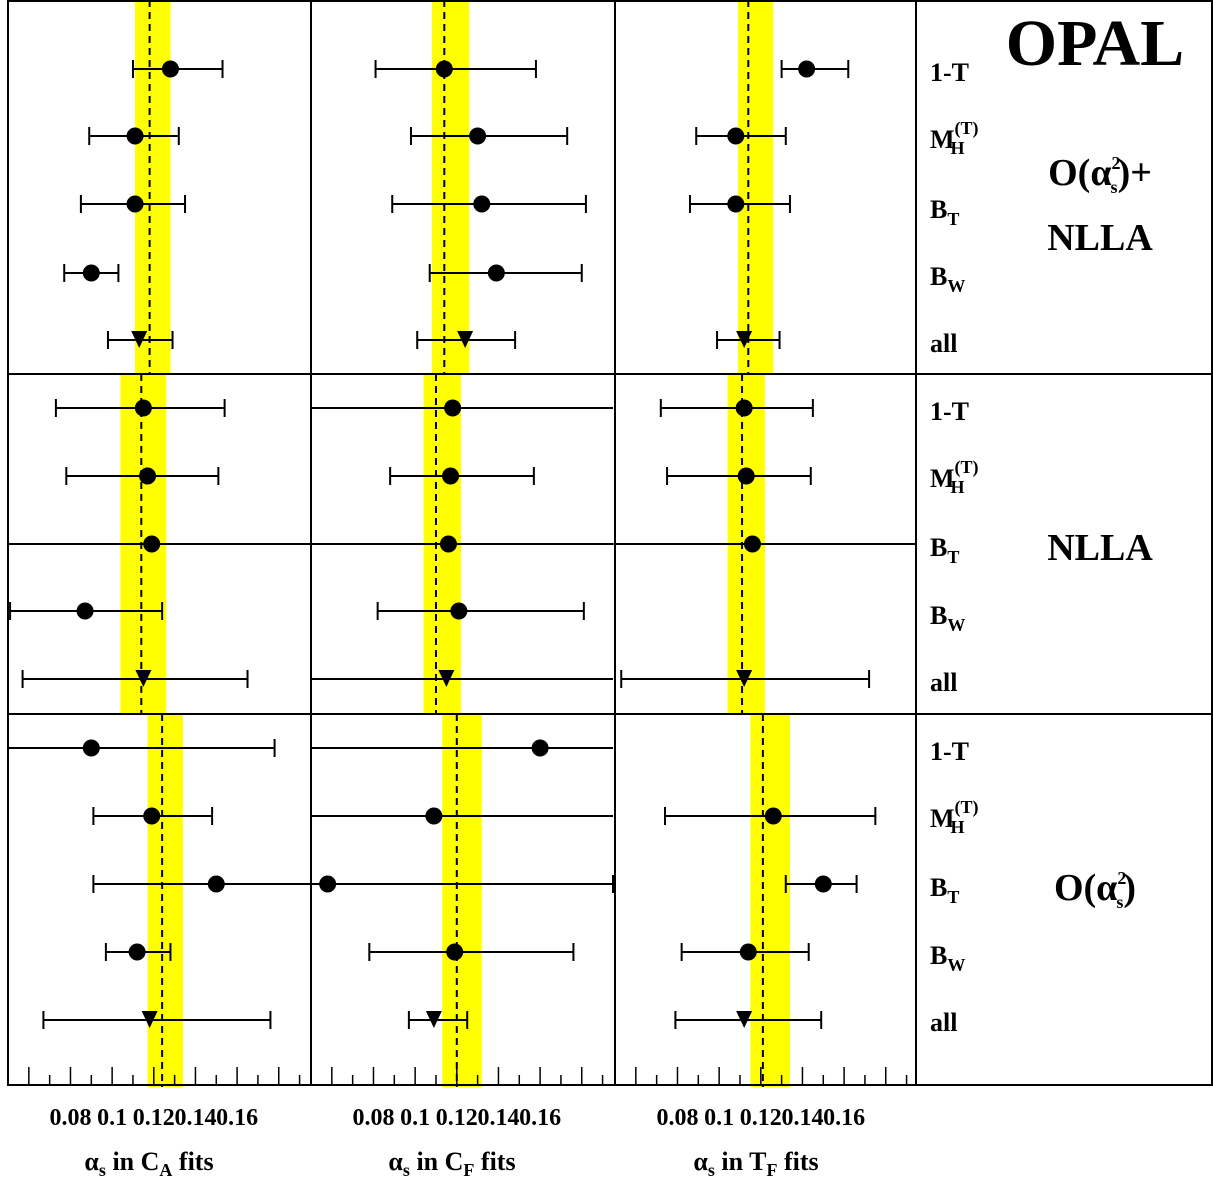 The width and height of the screenshot is (1213, 1190). I want to click on tick-label-CA-0.16: 0.16, so click(237, 1118).